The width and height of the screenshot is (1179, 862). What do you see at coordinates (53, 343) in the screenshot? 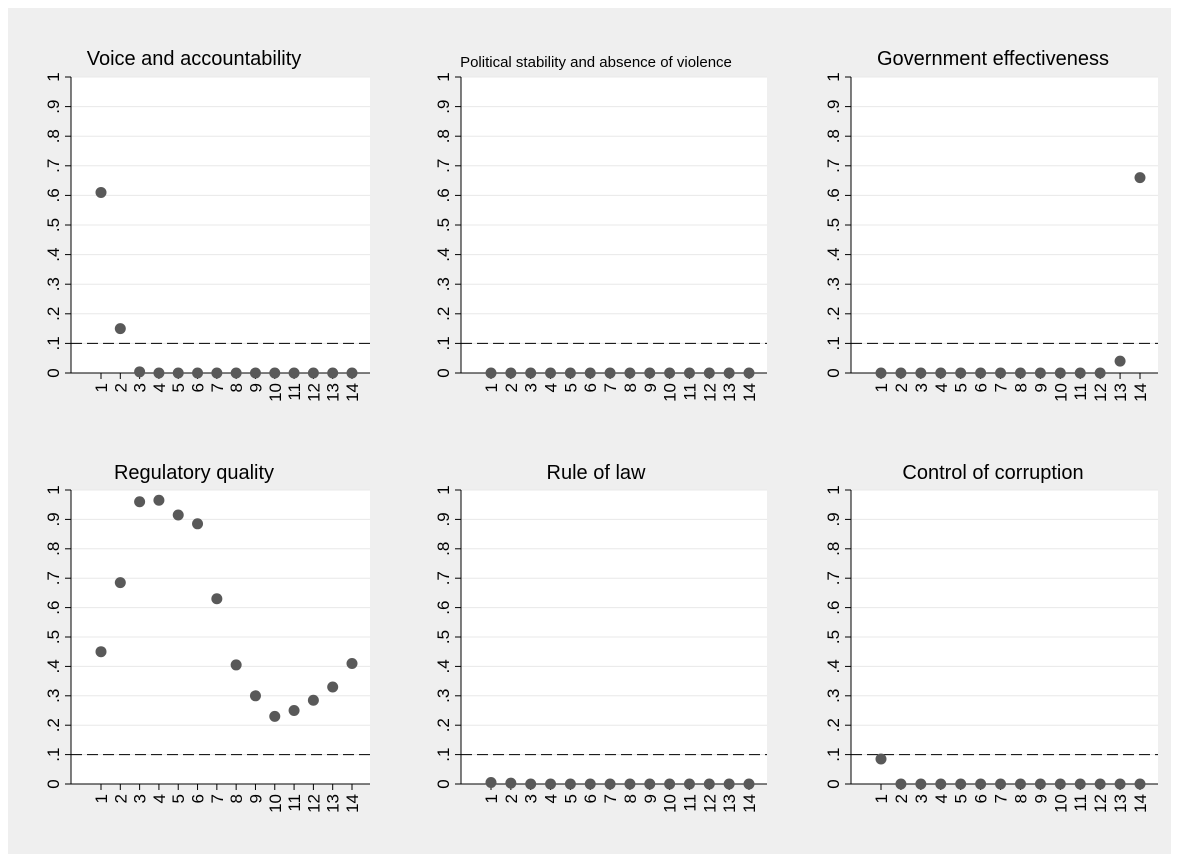
I see `y-tick-label: .1` at bounding box center [53, 343].